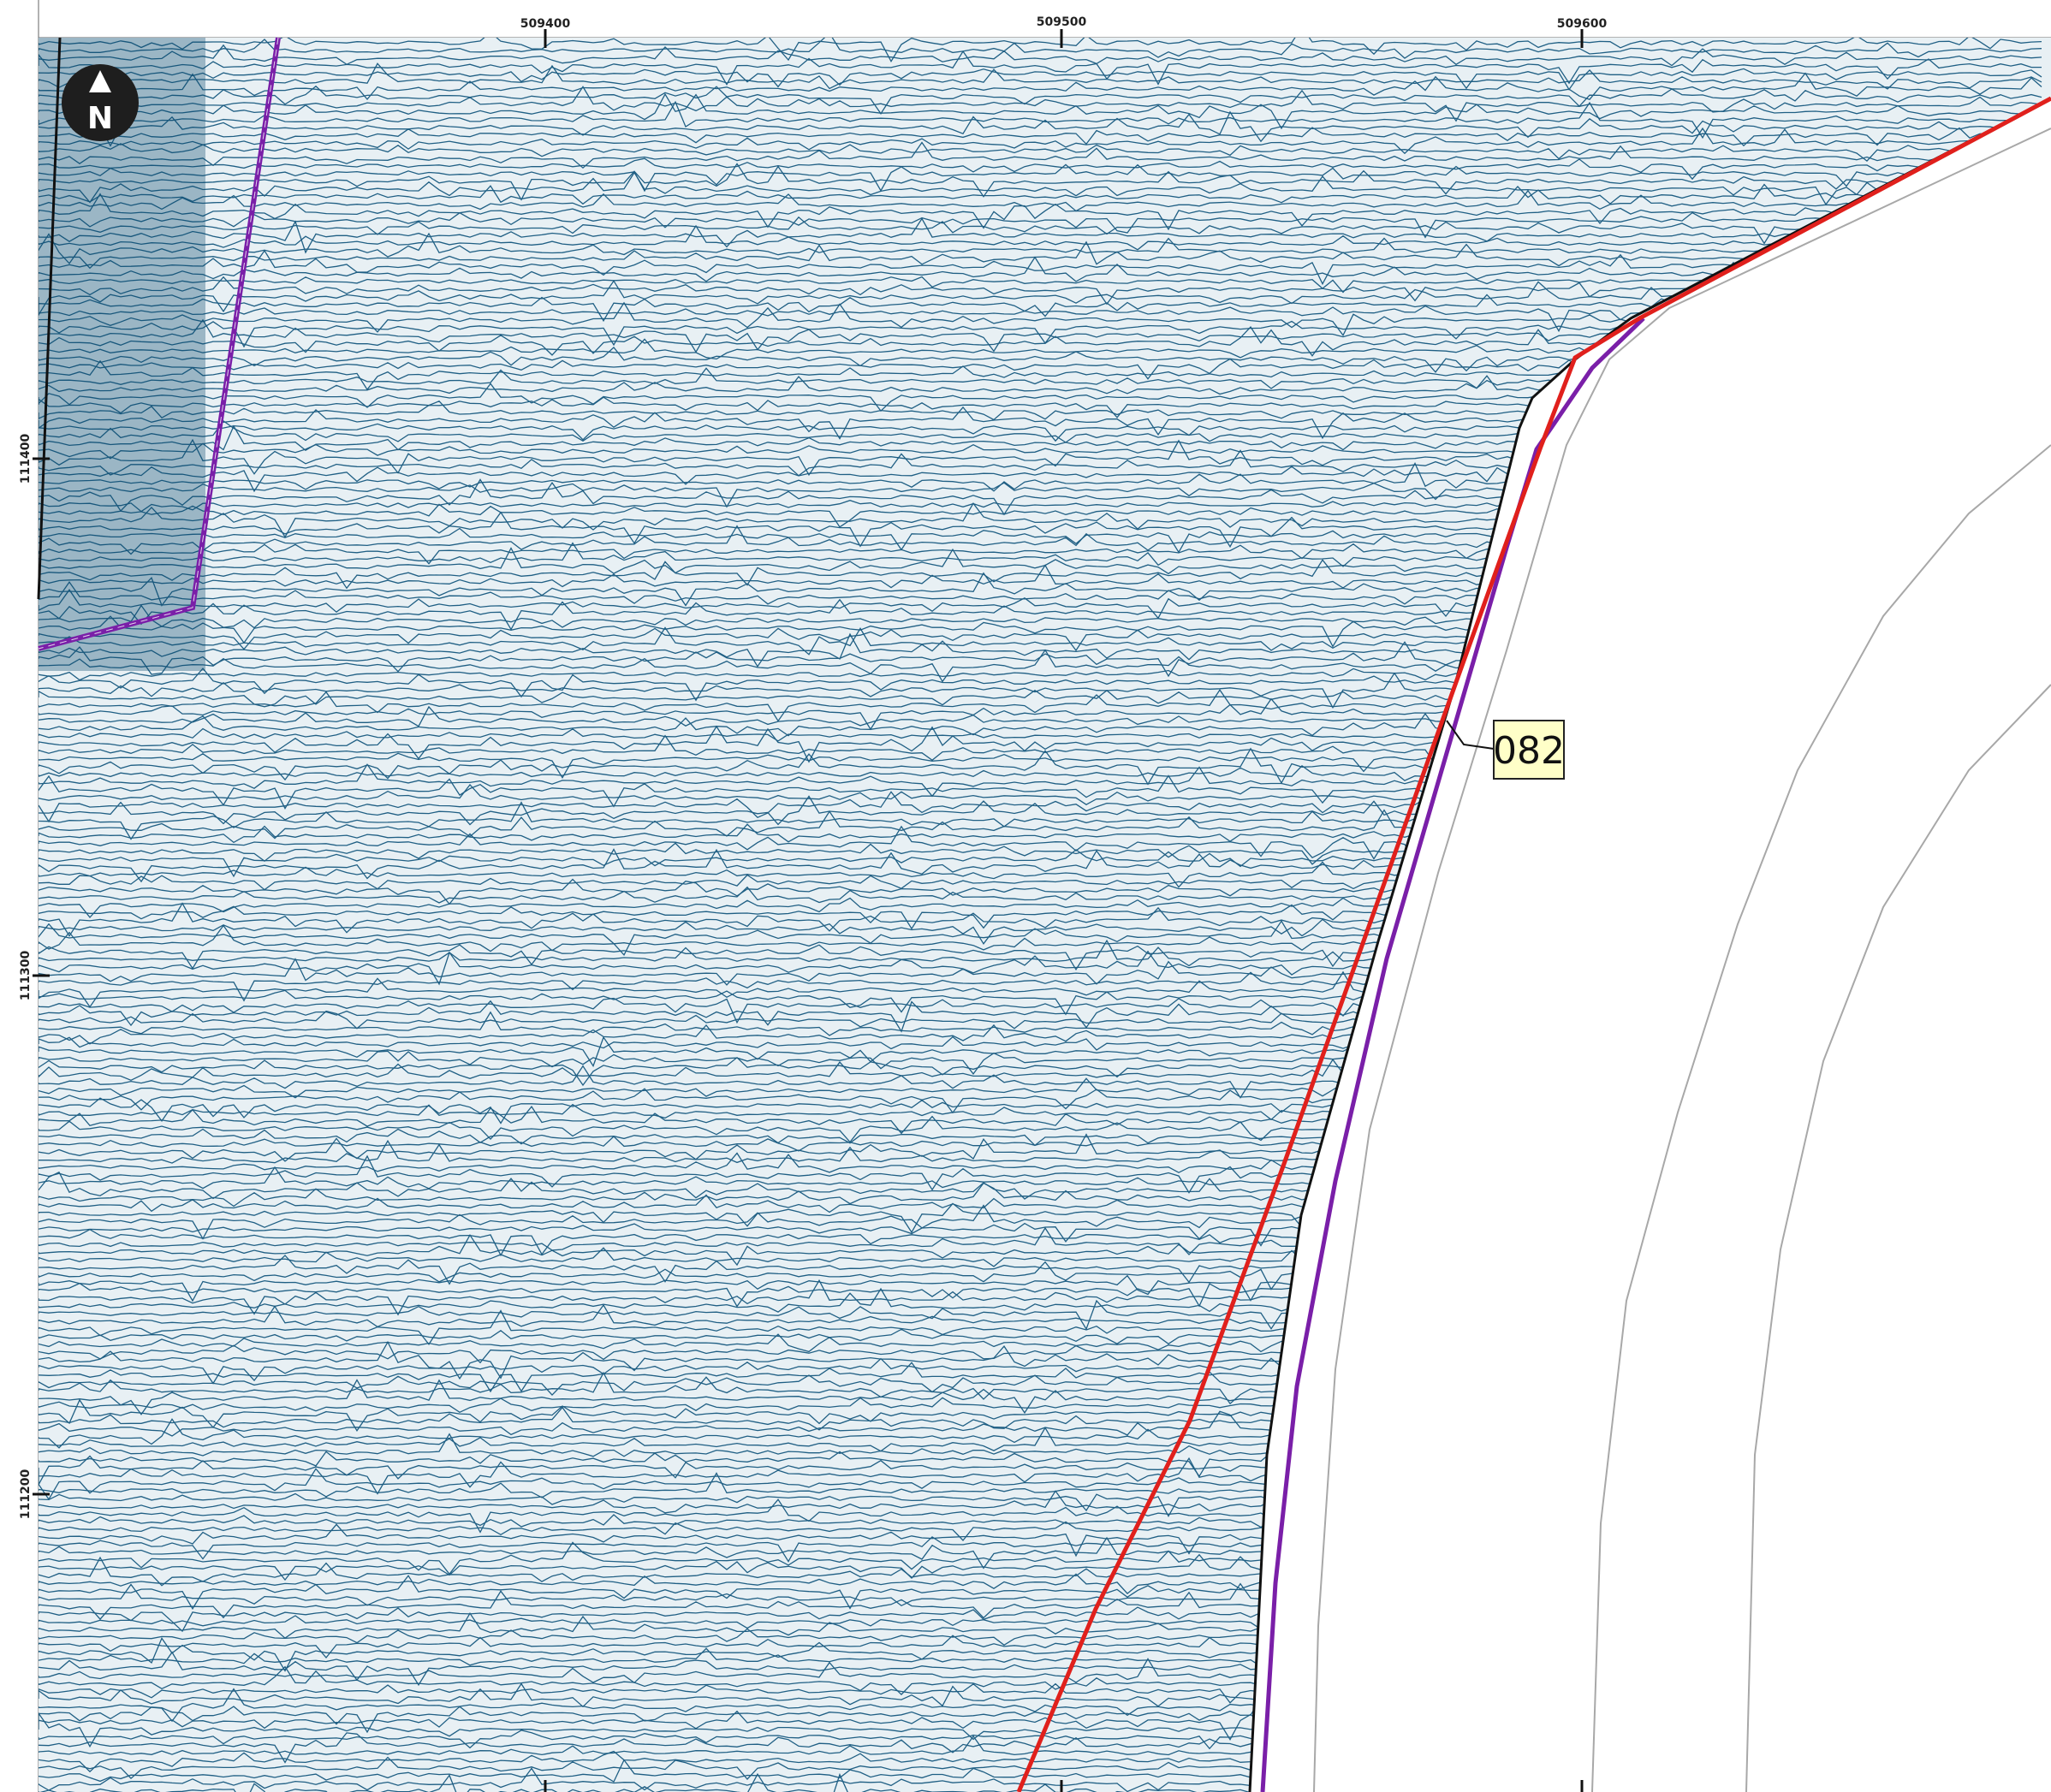  I want to click on north-arrow-icon: N, so click(100, 103).